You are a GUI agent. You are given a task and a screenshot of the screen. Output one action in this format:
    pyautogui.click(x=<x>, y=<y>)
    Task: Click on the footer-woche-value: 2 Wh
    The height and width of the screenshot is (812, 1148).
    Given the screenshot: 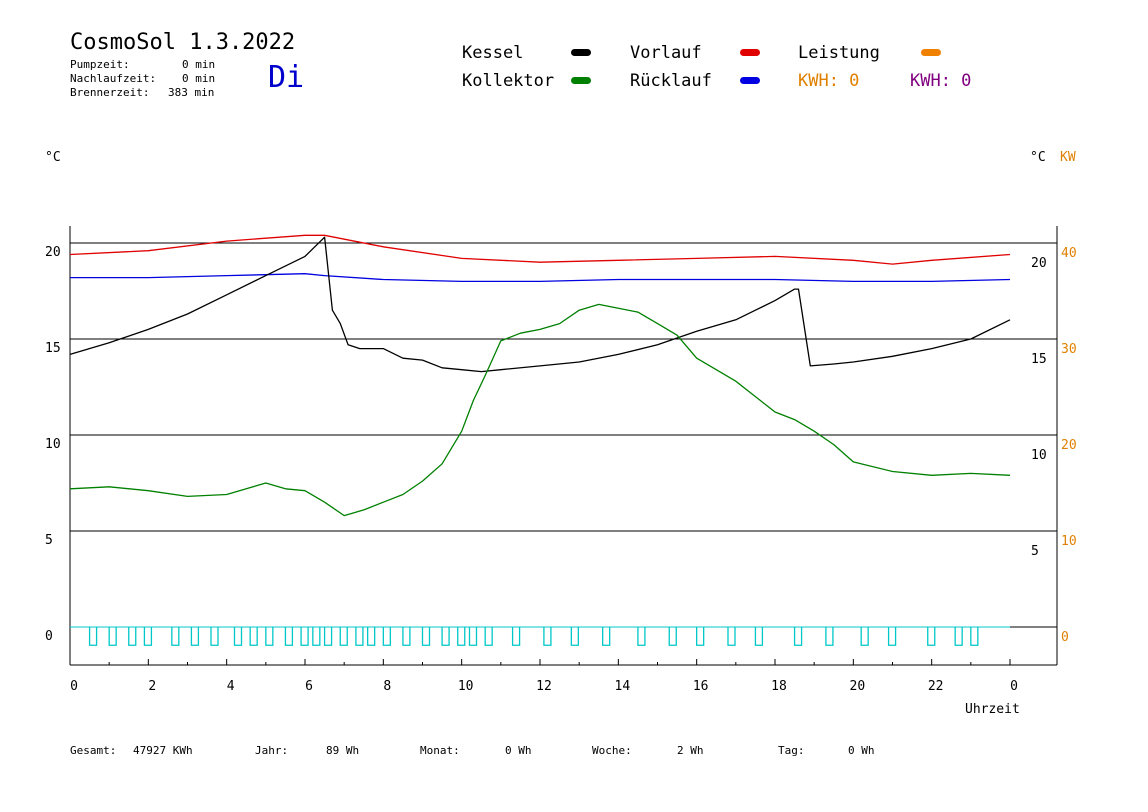 What is the action you would take?
    pyautogui.click(x=690, y=750)
    